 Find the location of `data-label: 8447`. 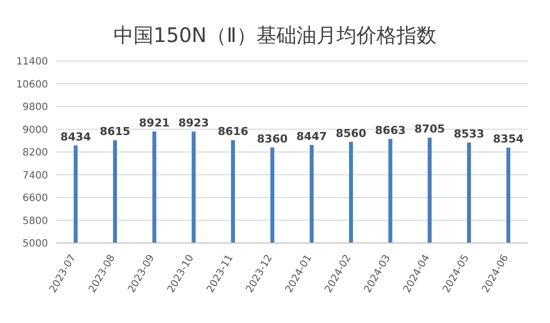

data-label: 8447 is located at coordinates (311, 136).